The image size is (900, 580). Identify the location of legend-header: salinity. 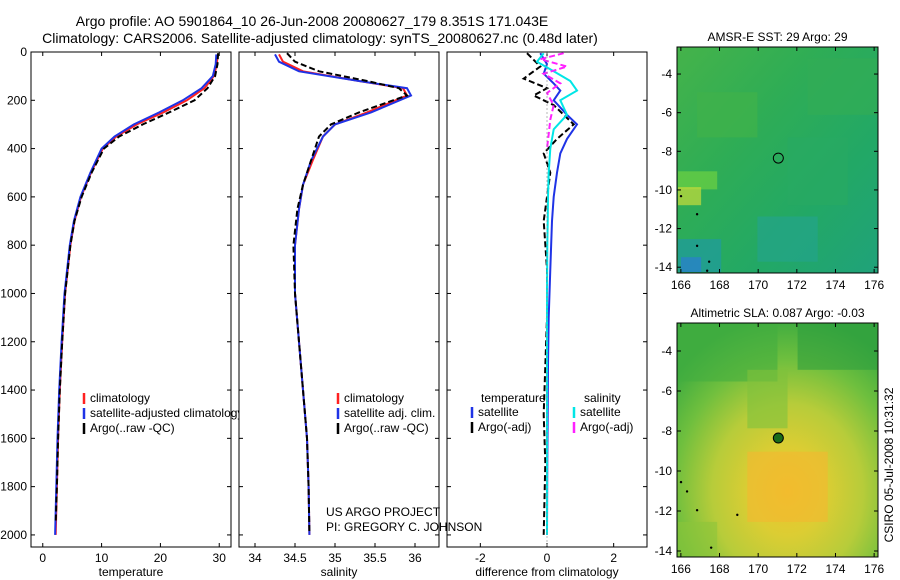
(602, 398).